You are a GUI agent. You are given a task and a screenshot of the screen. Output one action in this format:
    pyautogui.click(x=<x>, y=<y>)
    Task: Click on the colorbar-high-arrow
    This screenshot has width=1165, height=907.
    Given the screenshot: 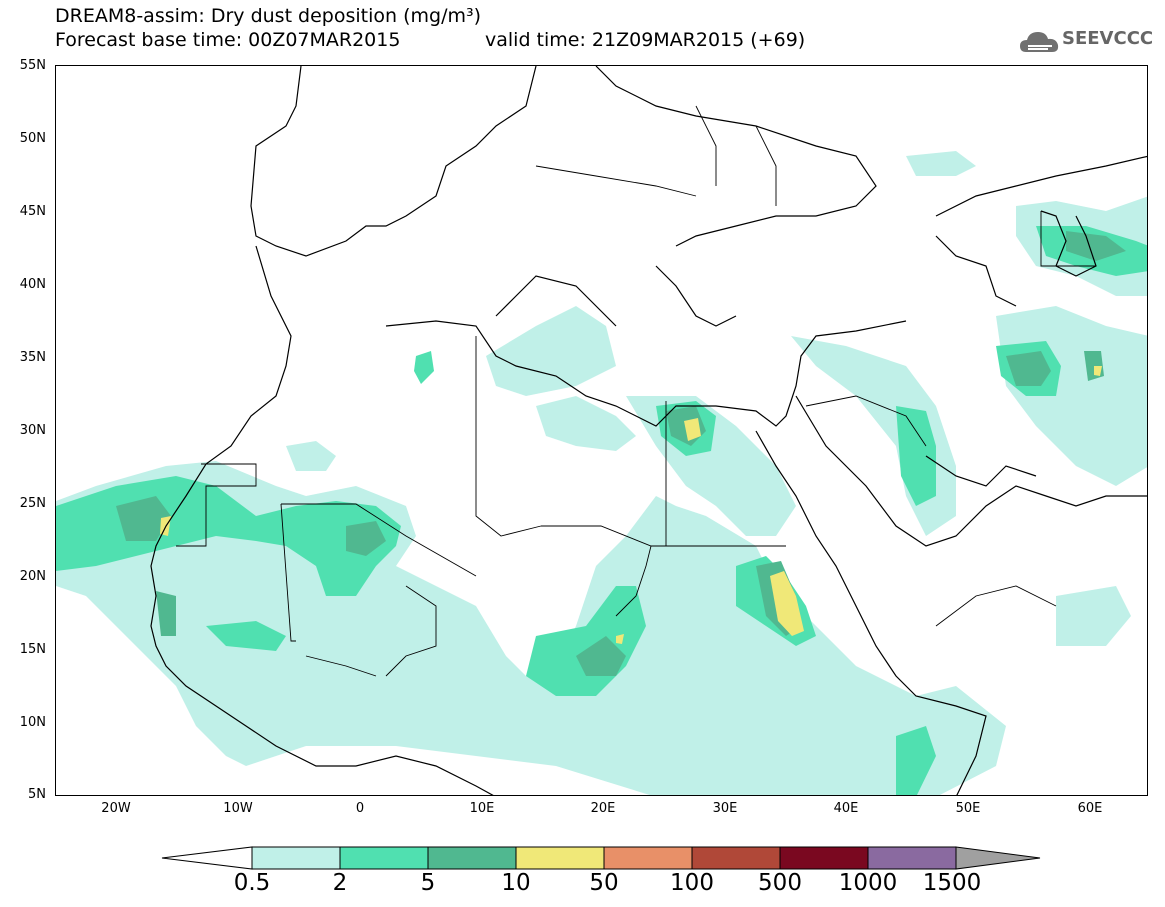 What is the action you would take?
    pyautogui.click(x=998, y=858)
    